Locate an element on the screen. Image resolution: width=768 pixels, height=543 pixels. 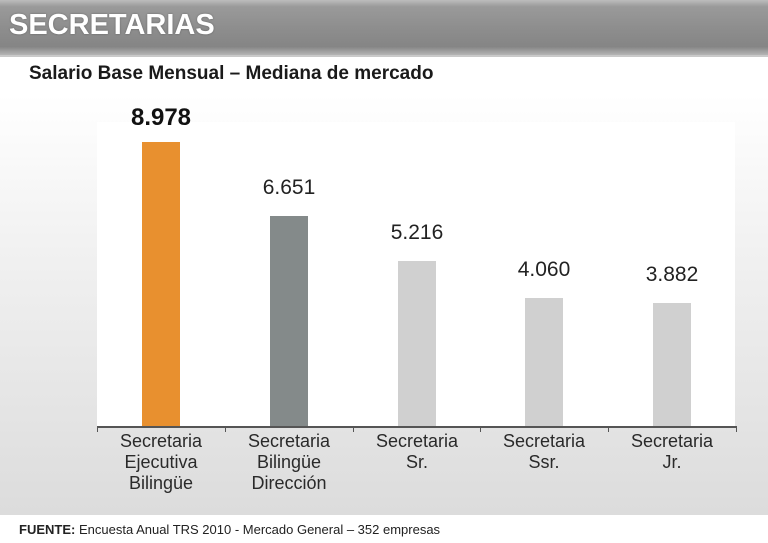
category-label: Secretaria Ssr. is located at coordinates (544, 452).